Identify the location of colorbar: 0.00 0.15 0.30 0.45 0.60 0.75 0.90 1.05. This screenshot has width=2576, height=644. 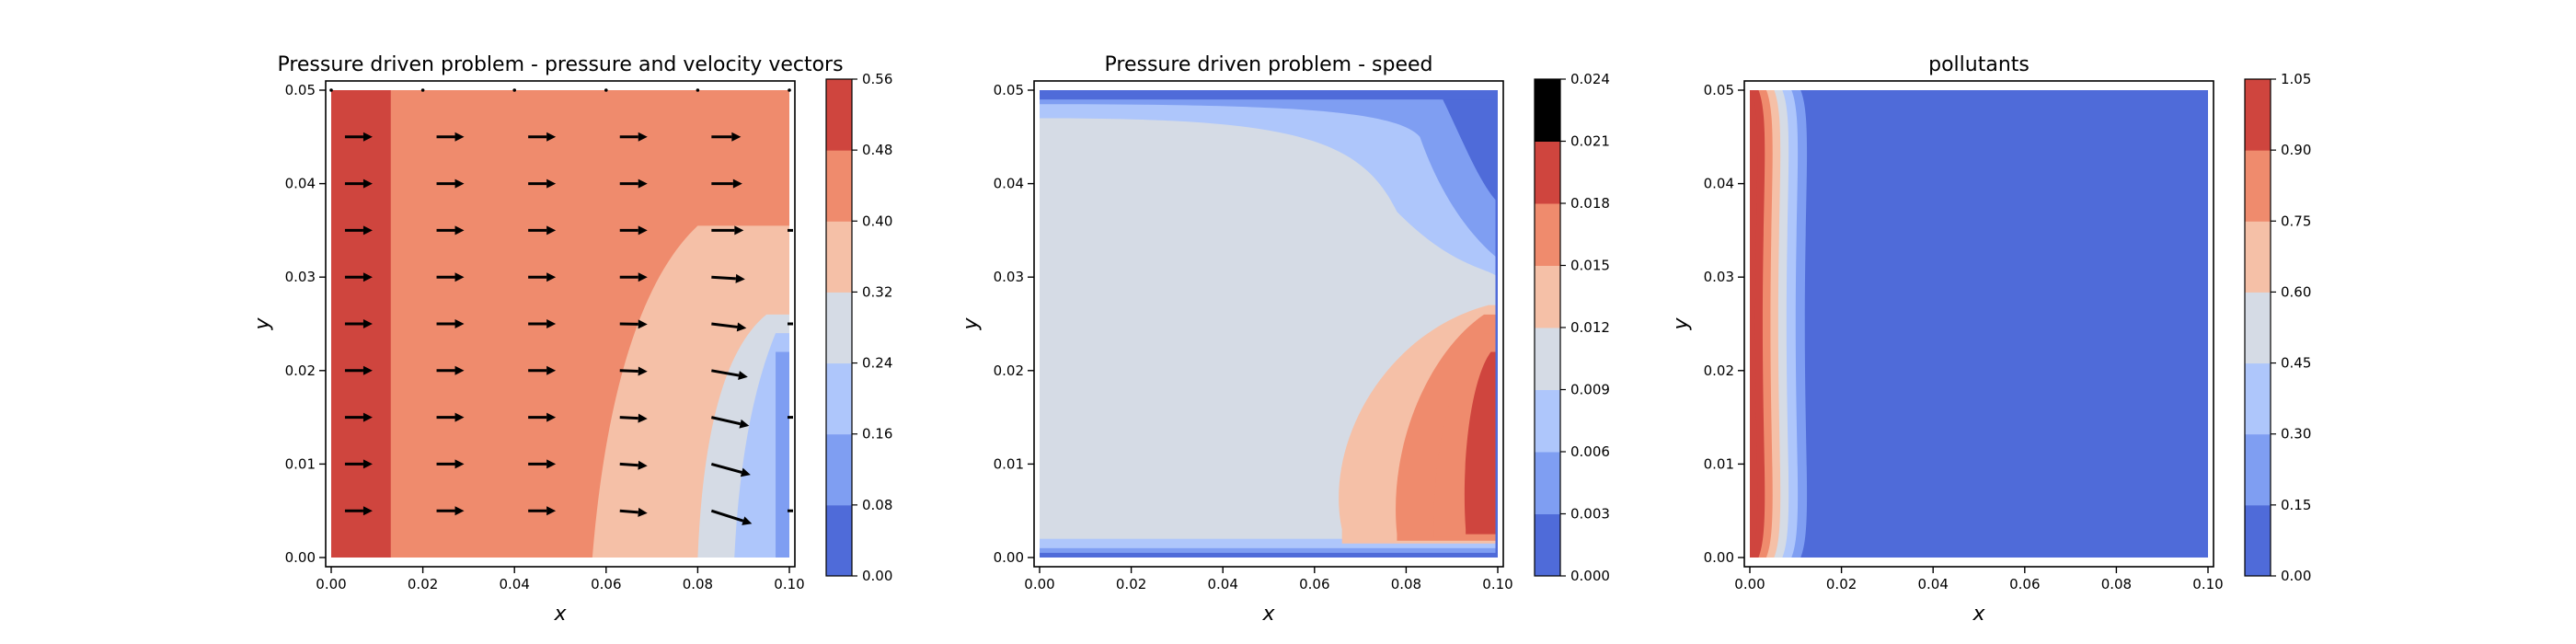
(2277, 327).